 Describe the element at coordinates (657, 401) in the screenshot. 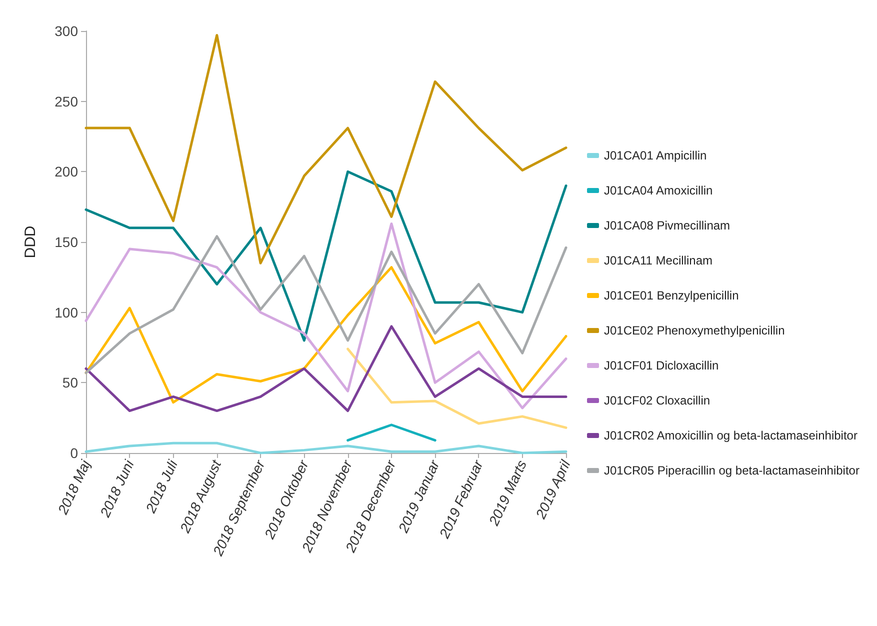

I see `legend-label: J01CF02 Cloxacillin` at that location.